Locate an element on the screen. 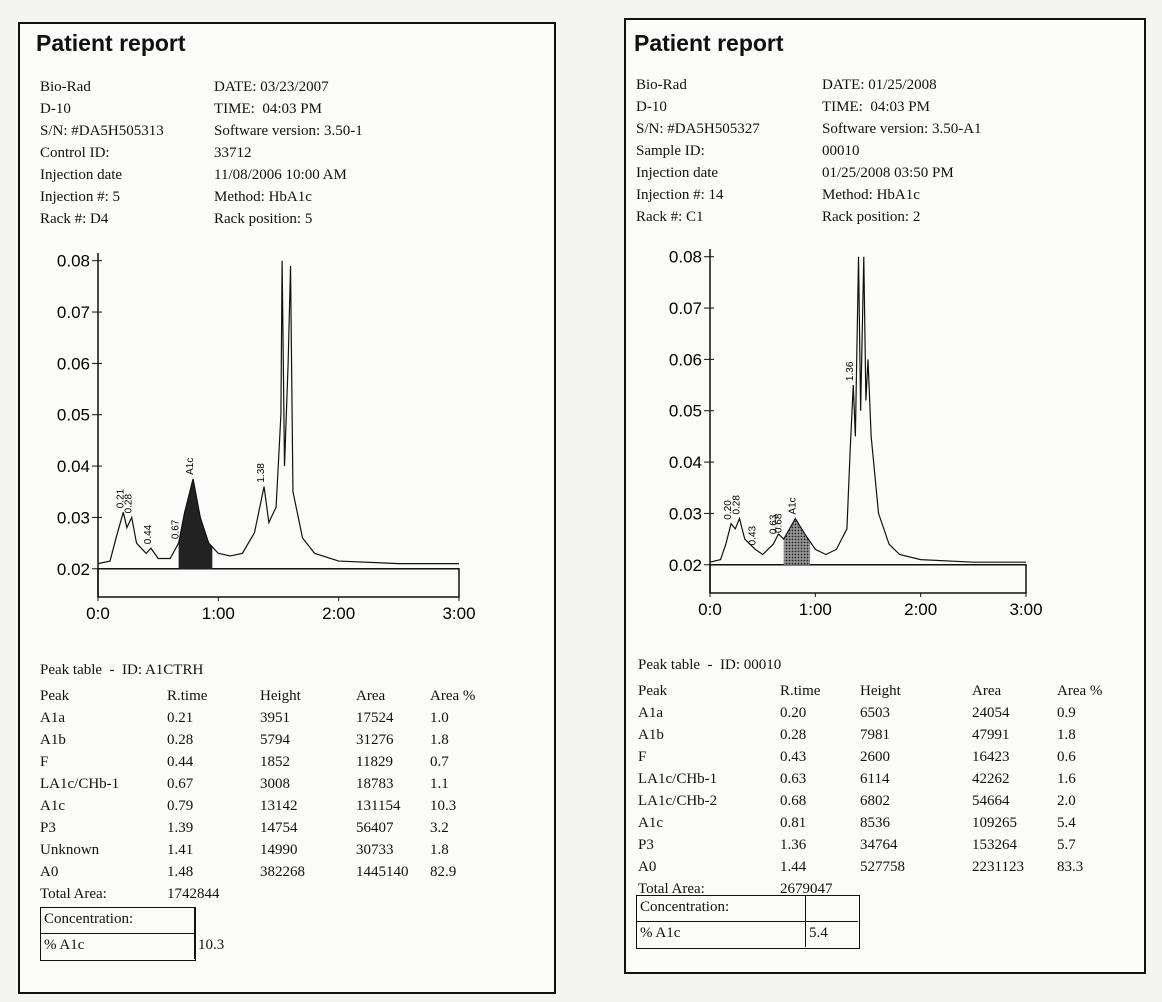 Image resolution: width=1162 pixels, height=1002 pixels. info-text: Control ID: is located at coordinates (75, 153).